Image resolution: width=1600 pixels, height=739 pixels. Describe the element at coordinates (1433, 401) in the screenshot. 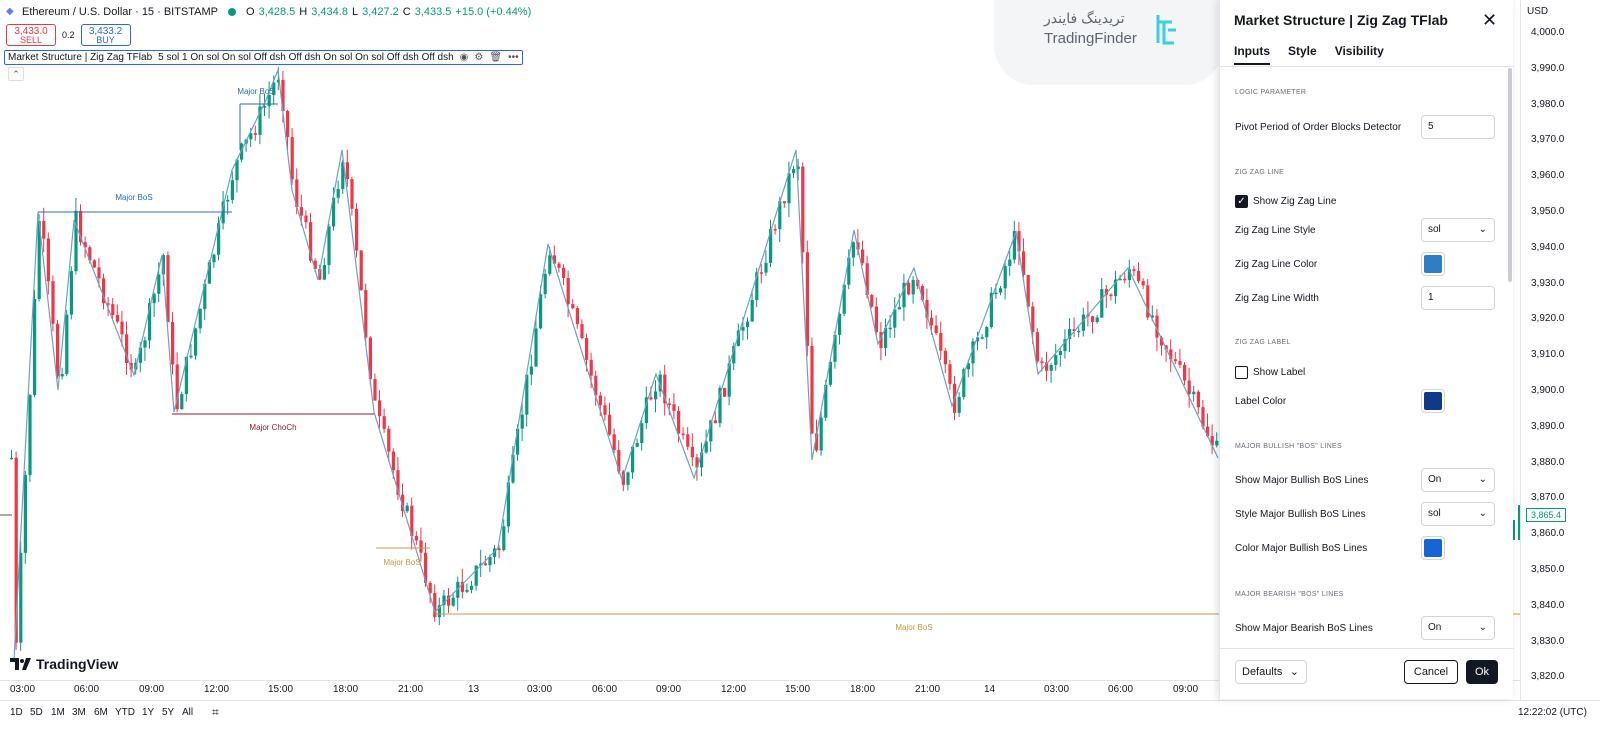

I see `label-color-picker` at that location.